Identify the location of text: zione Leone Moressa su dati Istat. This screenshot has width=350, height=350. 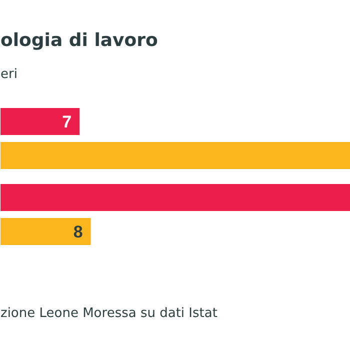
(109, 313).